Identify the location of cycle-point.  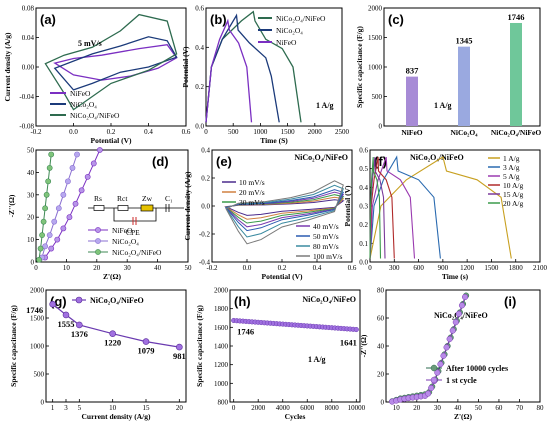
(356, 329).